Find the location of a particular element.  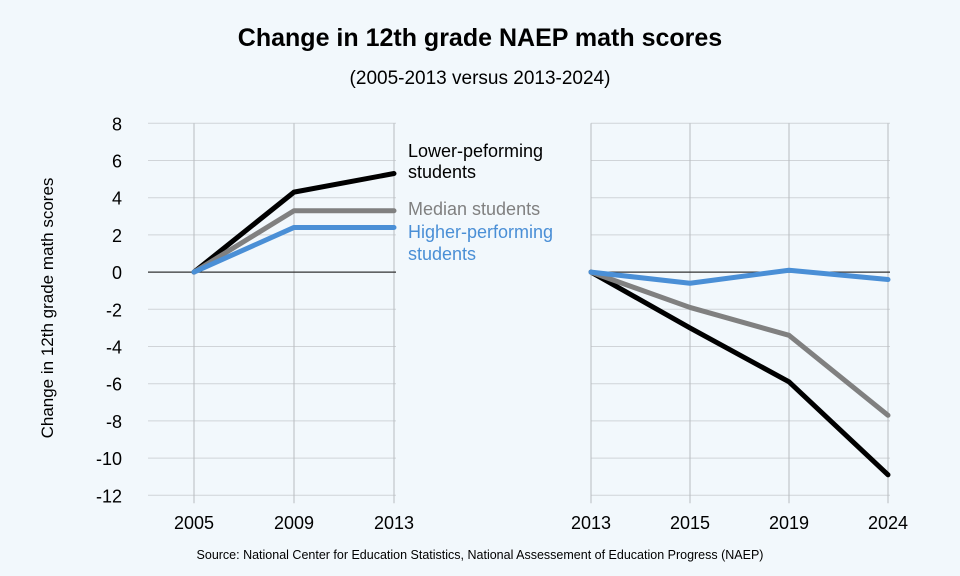

y-tick-label: -8 is located at coordinates (114, 422).